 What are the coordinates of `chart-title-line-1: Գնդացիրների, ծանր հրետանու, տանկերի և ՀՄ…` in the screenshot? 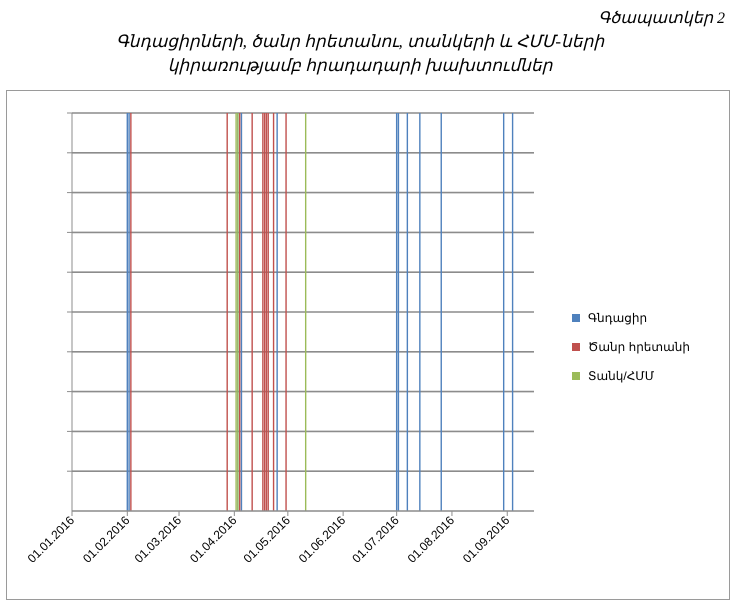 It's located at (360, 41).